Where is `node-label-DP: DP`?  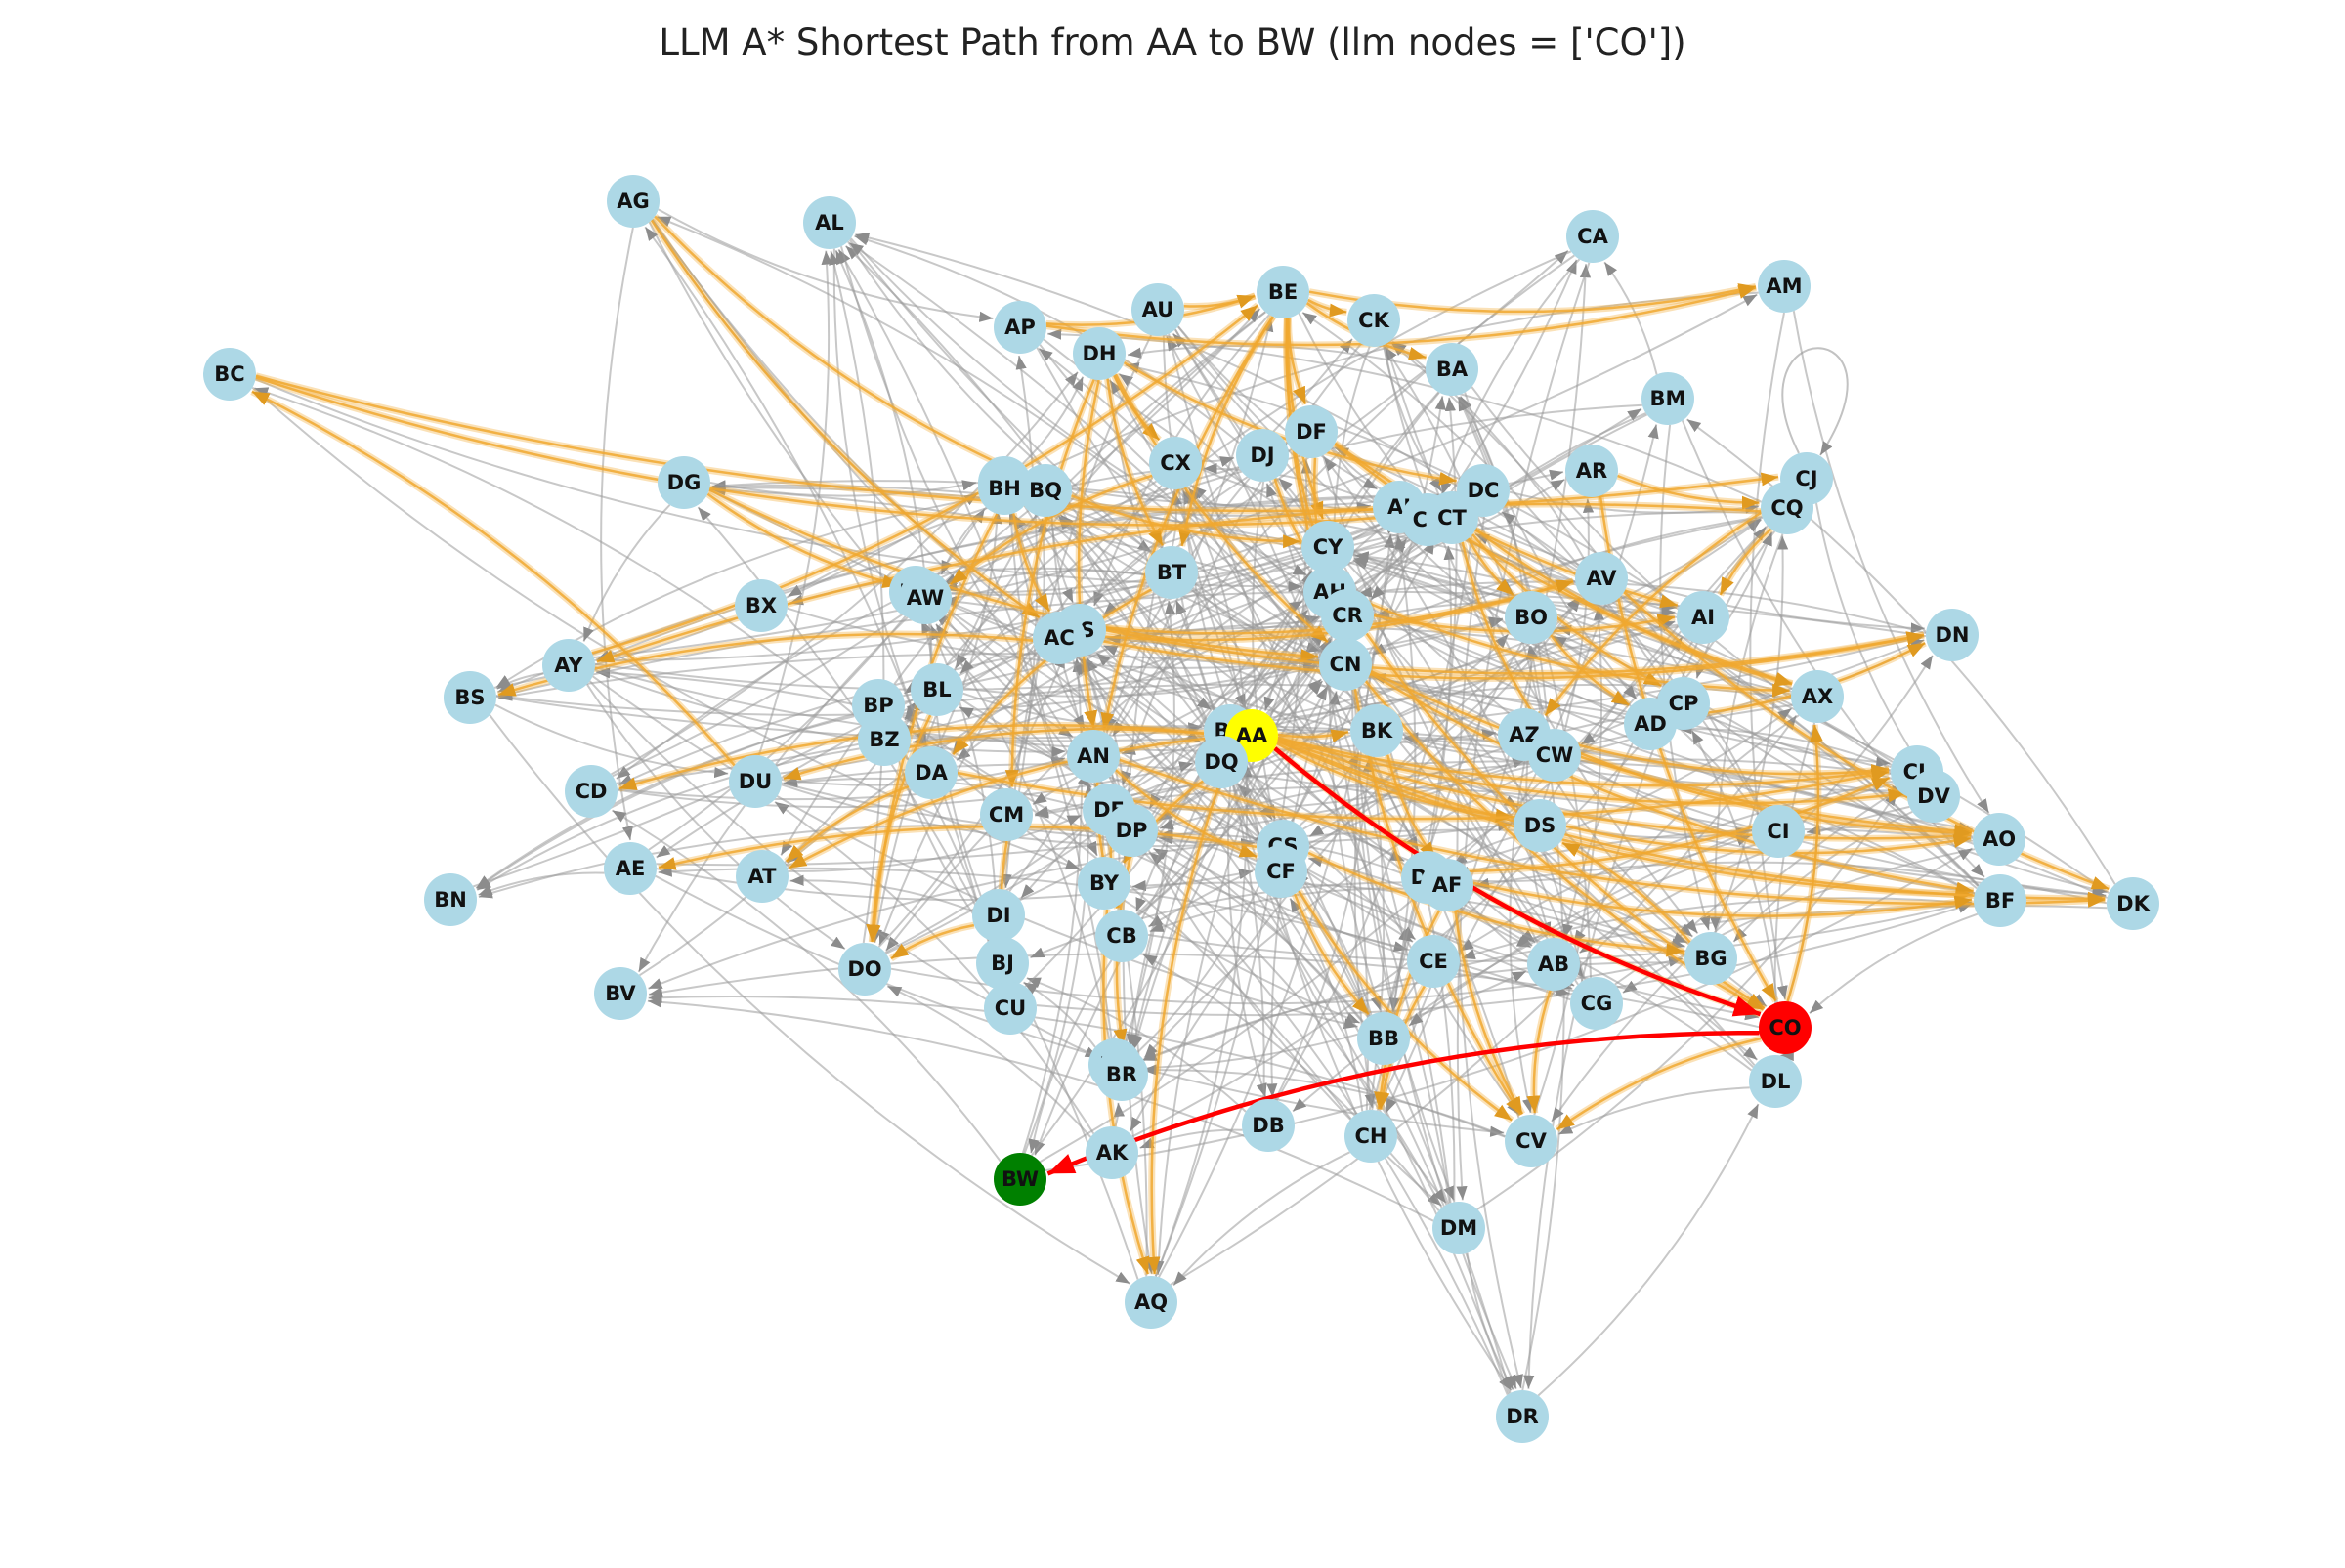
node-label-DP: DP is located at coordinates (1132, 830).